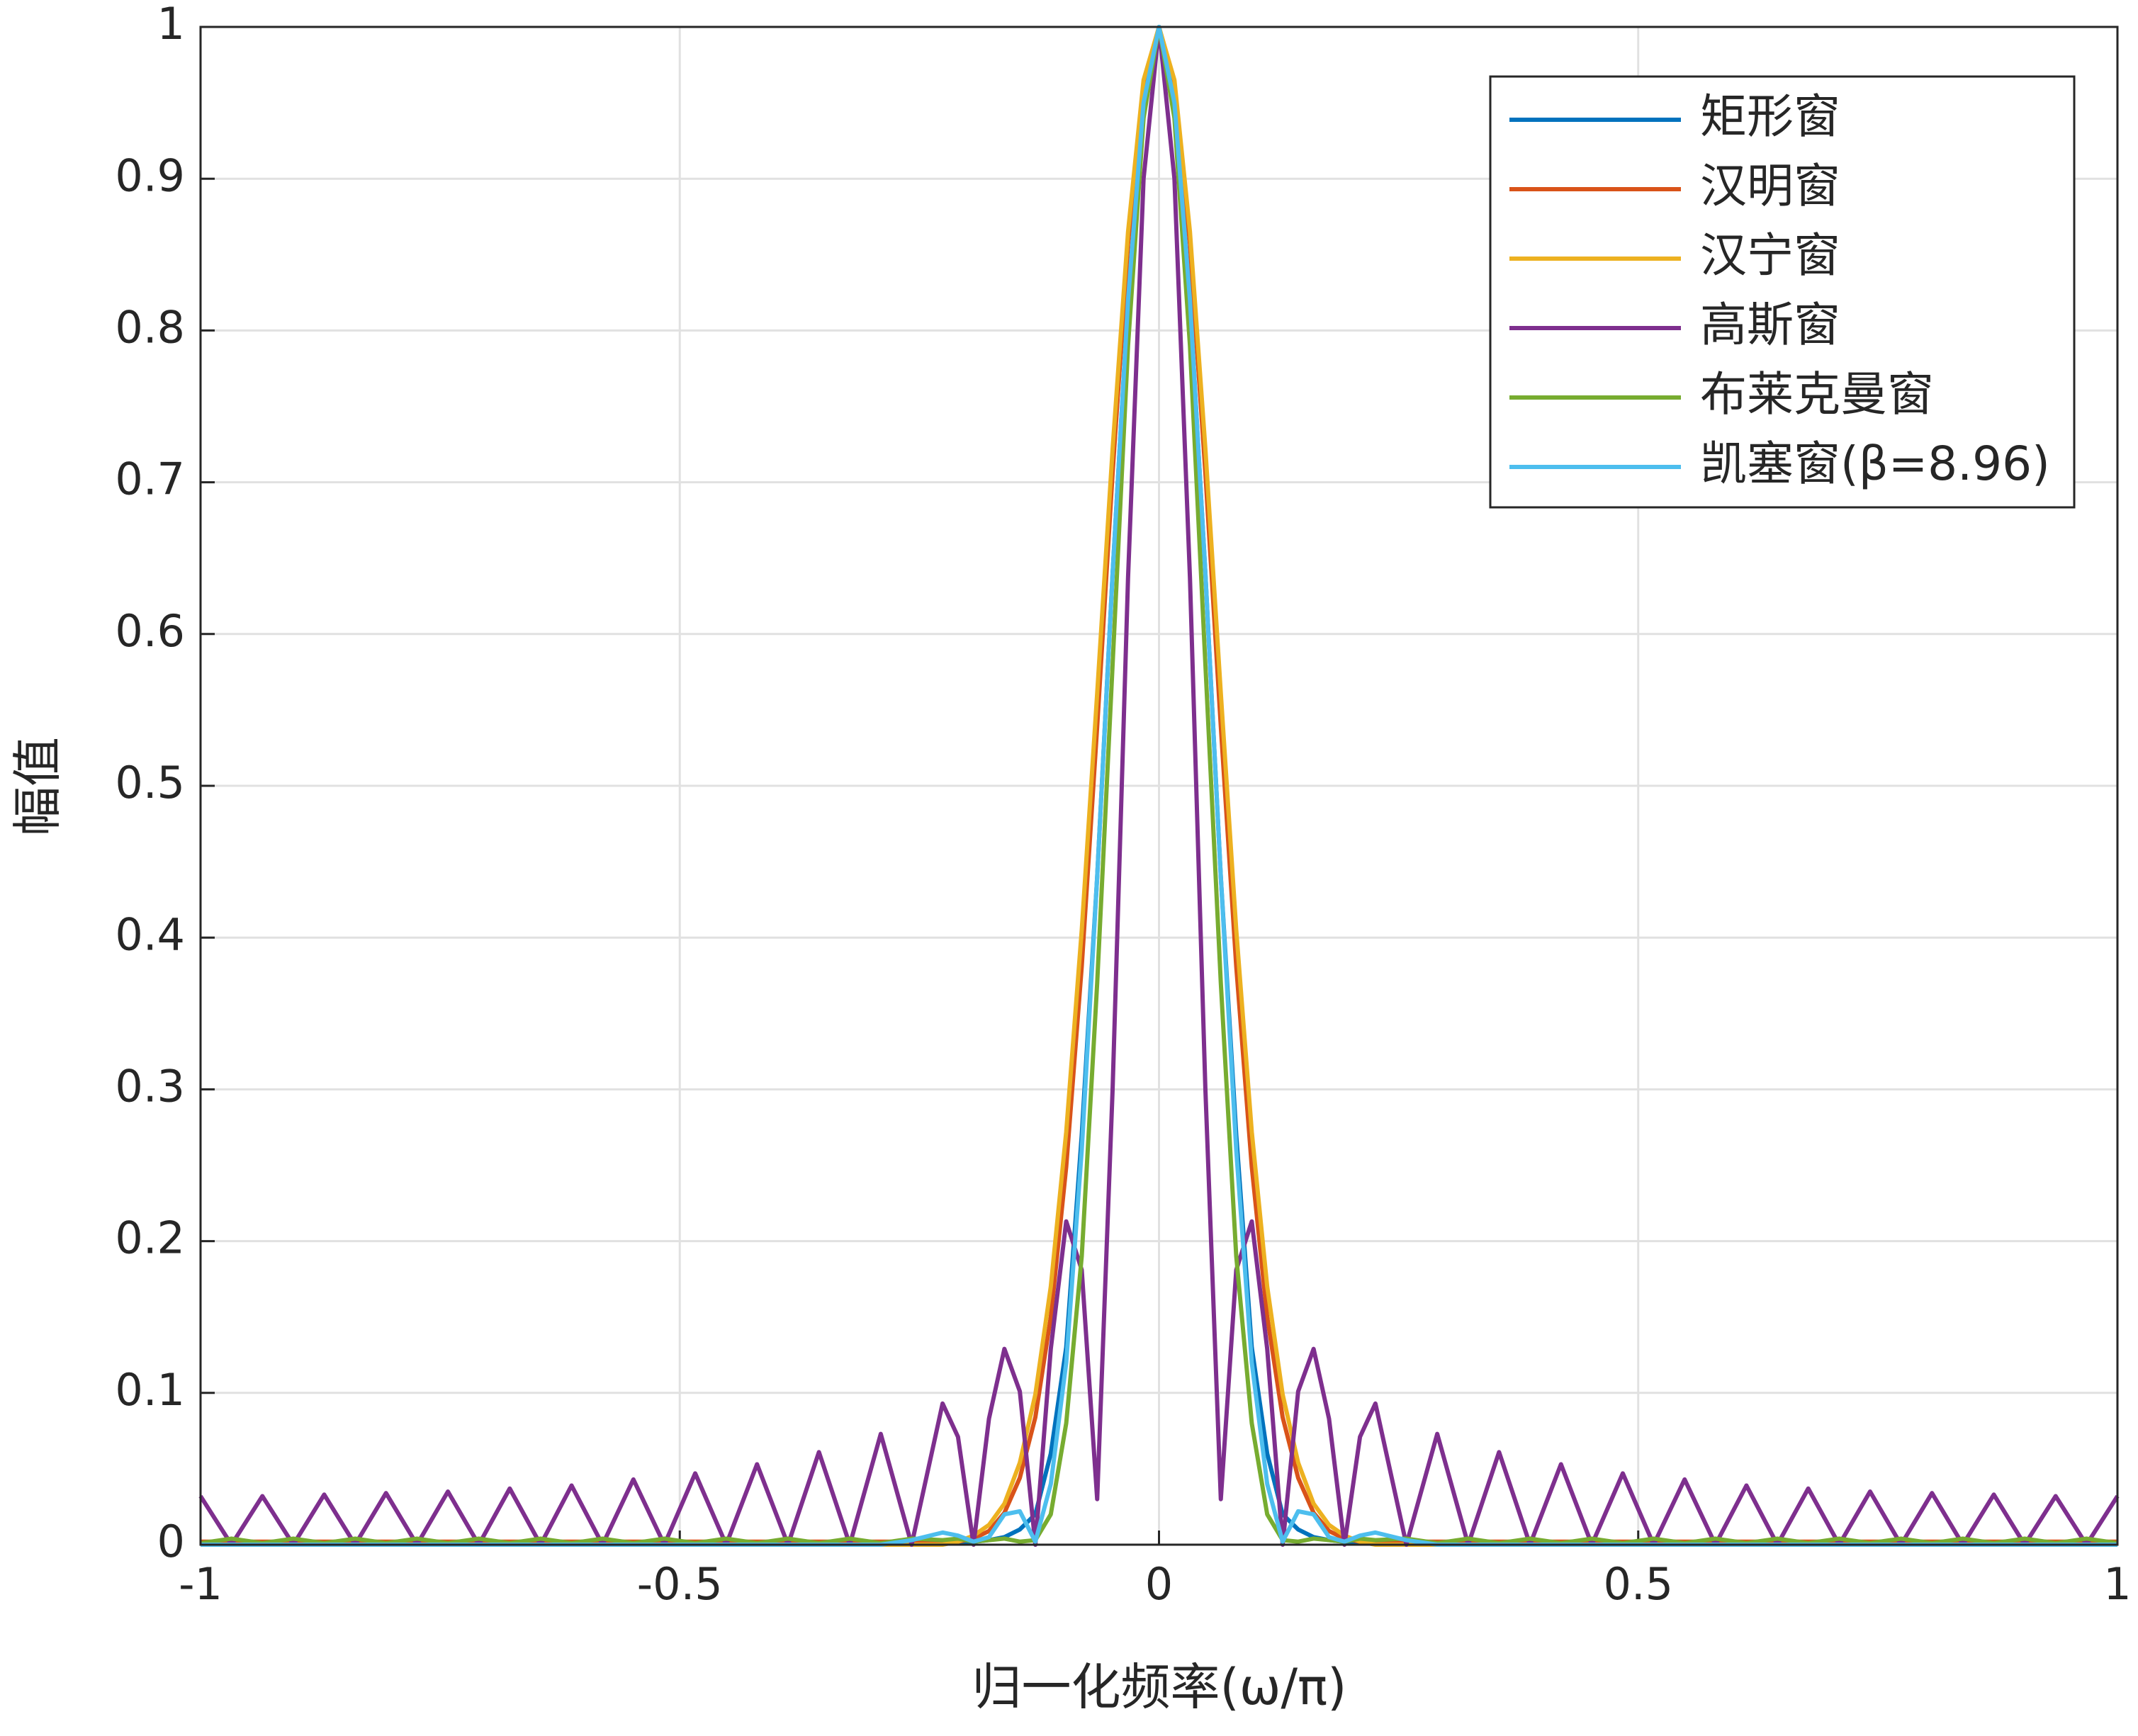 This screenshot has width=2138, height=1736. Describe the element at coordinates (150, 1086) in the screenshot. I see `y-tick-label: 0.3` at that location.